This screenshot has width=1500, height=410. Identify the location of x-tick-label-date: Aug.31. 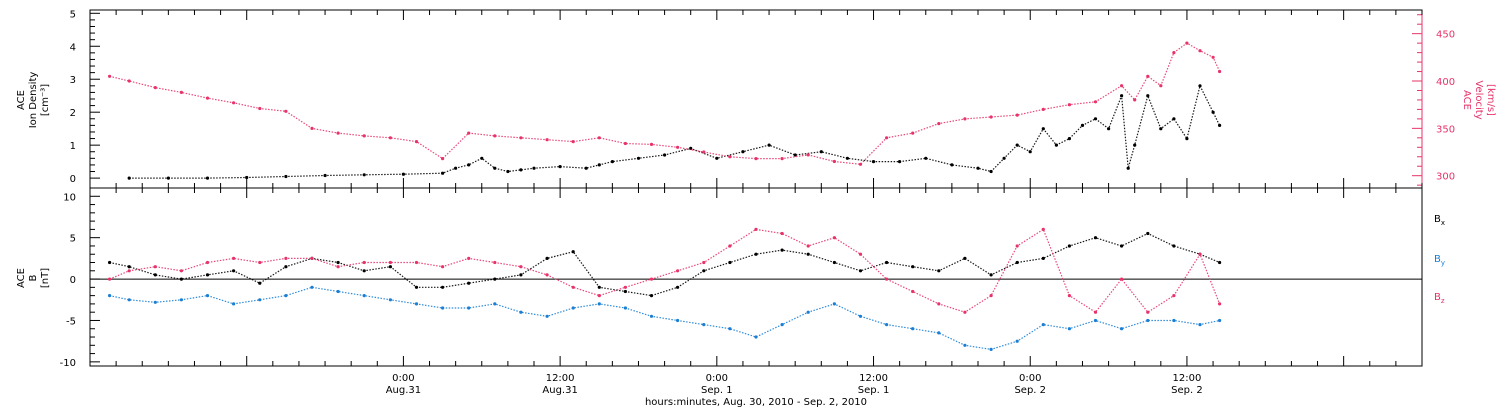
(559, 390).